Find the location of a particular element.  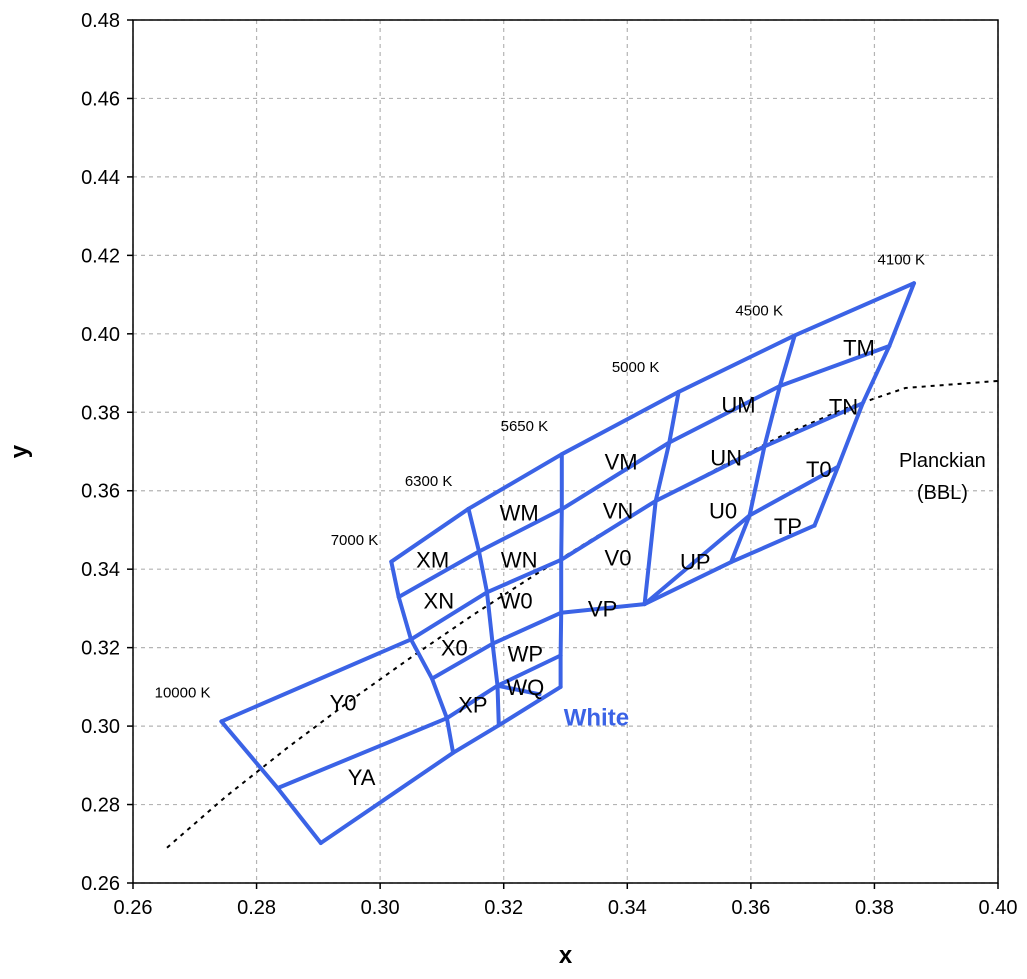

bin-label: WN is located at coordinates (519, 559).